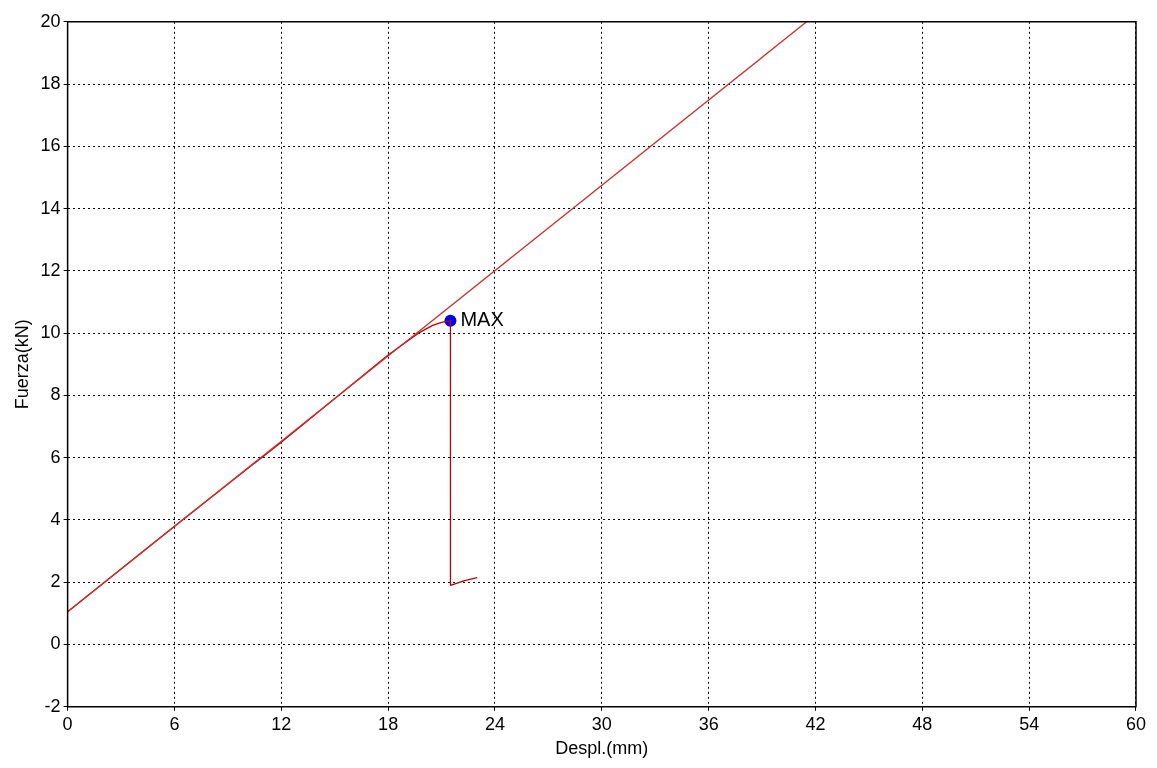 Image resolution: width=1157 pixels, height=768 pixels. Describe the element at coordinates (55, 518) in the screenshot. I see `y-tick-label: 4` at that location.